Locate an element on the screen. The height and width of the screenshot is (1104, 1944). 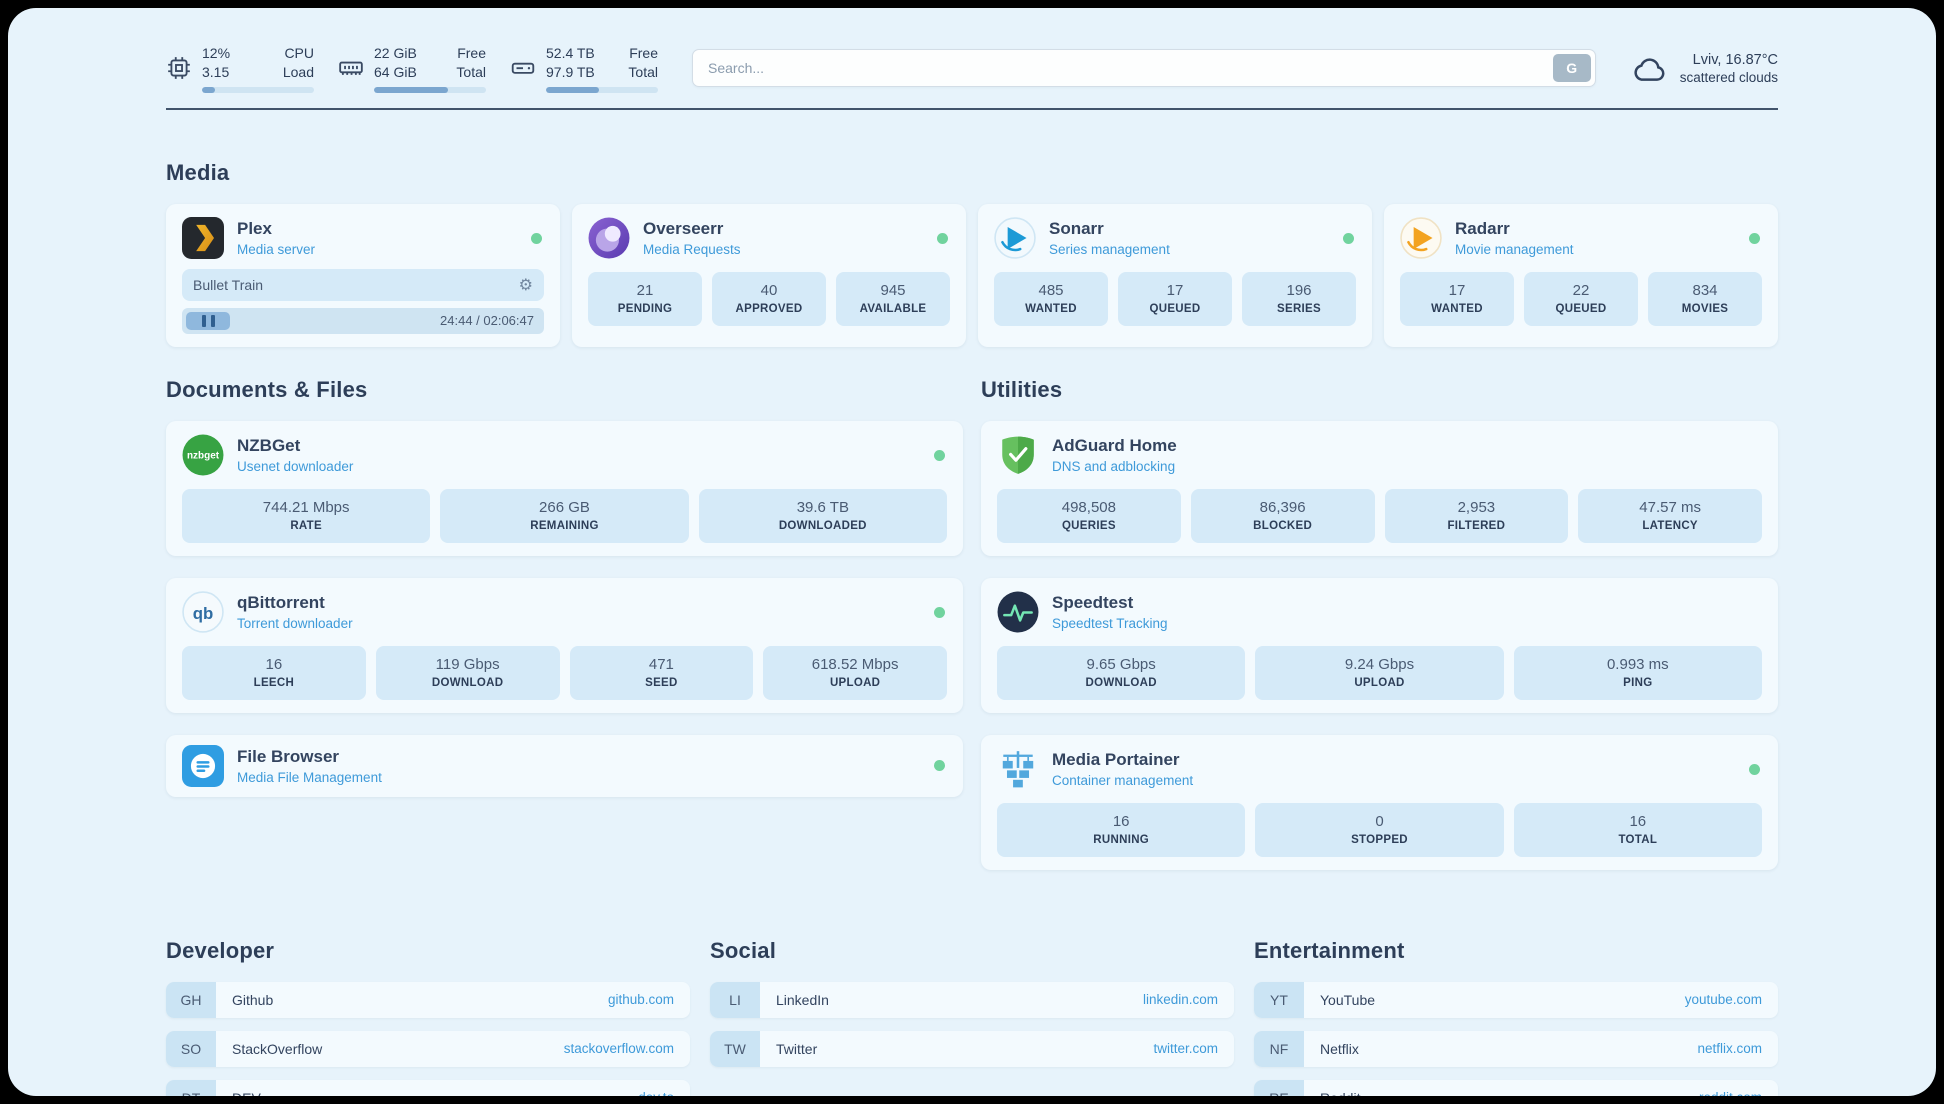
disk-icon is located at coordinates (523, 69).